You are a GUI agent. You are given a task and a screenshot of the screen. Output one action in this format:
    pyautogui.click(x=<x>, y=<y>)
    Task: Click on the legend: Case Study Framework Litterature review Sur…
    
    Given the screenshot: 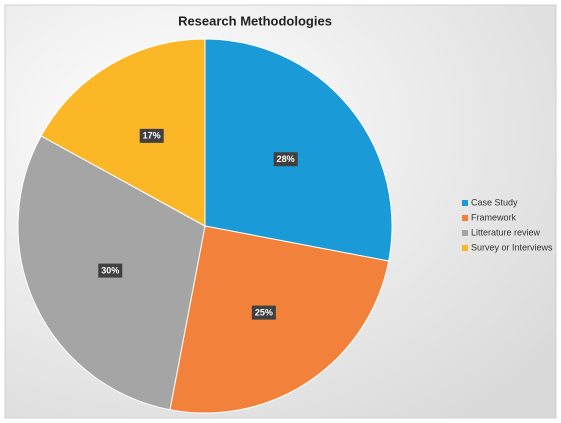 What is the action you would take?
    pyautogui.click(x=507, y=224)
    